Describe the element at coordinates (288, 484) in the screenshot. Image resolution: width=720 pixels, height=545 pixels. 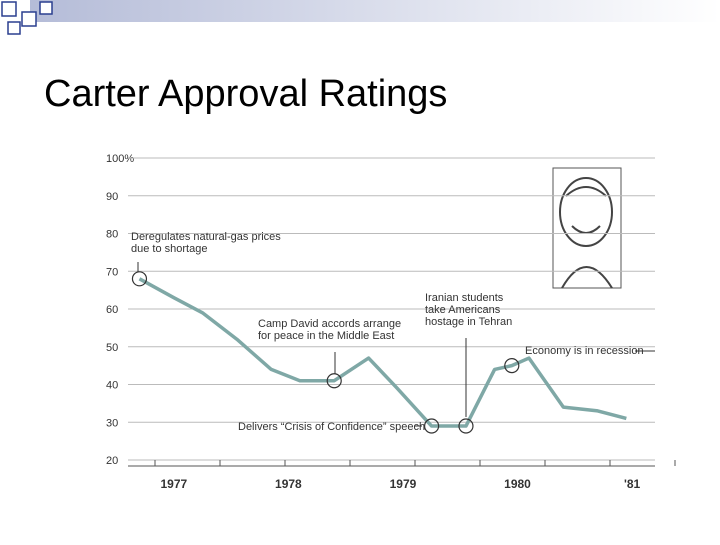
I see `x-tick-label: 1978` at that location.